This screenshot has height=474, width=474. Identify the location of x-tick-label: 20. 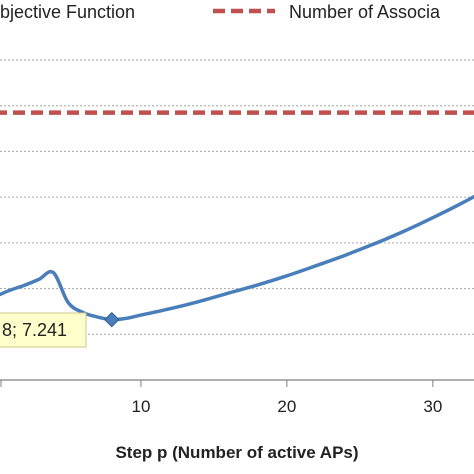
(286, 406).